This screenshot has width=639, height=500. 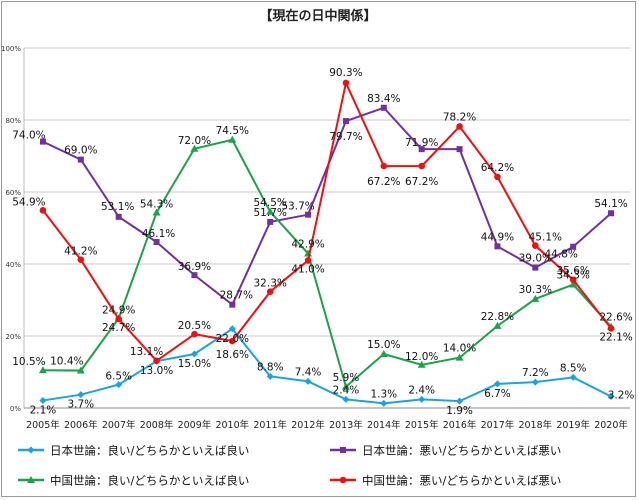 What do you see at coordinates (195, 425) in the screenshot?
I see `x-tick-label: 2009年` at bounding box center [195, 425].